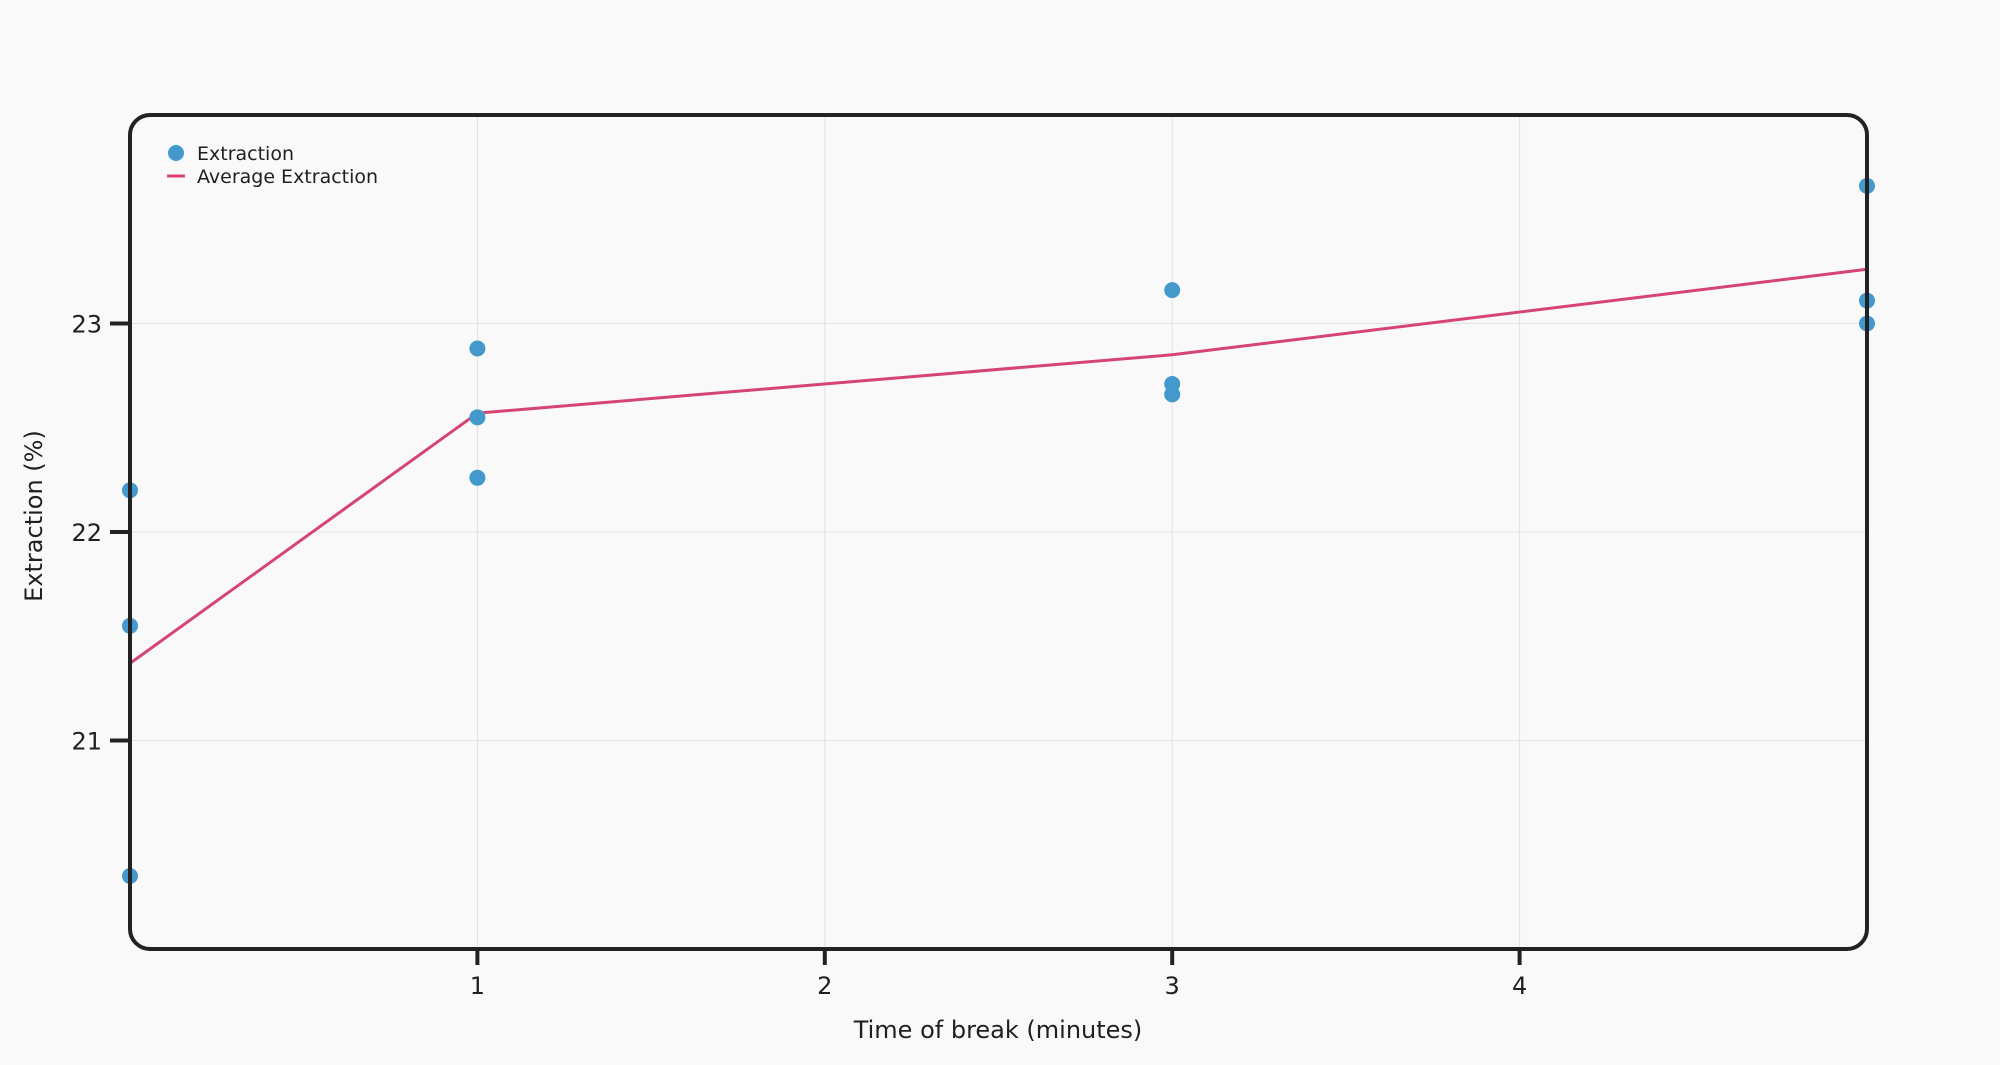 The image size is (2000, 1065). Describe the element at coordinates (176, 153) in the screenshot. I see `legend-extraction-marker` at that location.